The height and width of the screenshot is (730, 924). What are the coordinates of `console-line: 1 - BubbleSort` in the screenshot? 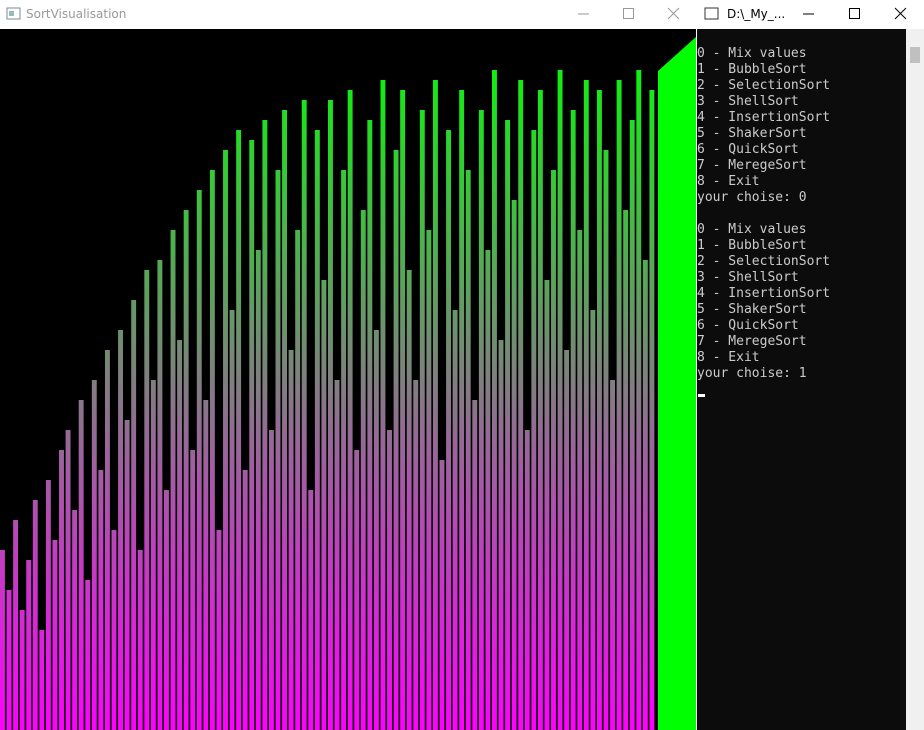 It's located at (752, 69).